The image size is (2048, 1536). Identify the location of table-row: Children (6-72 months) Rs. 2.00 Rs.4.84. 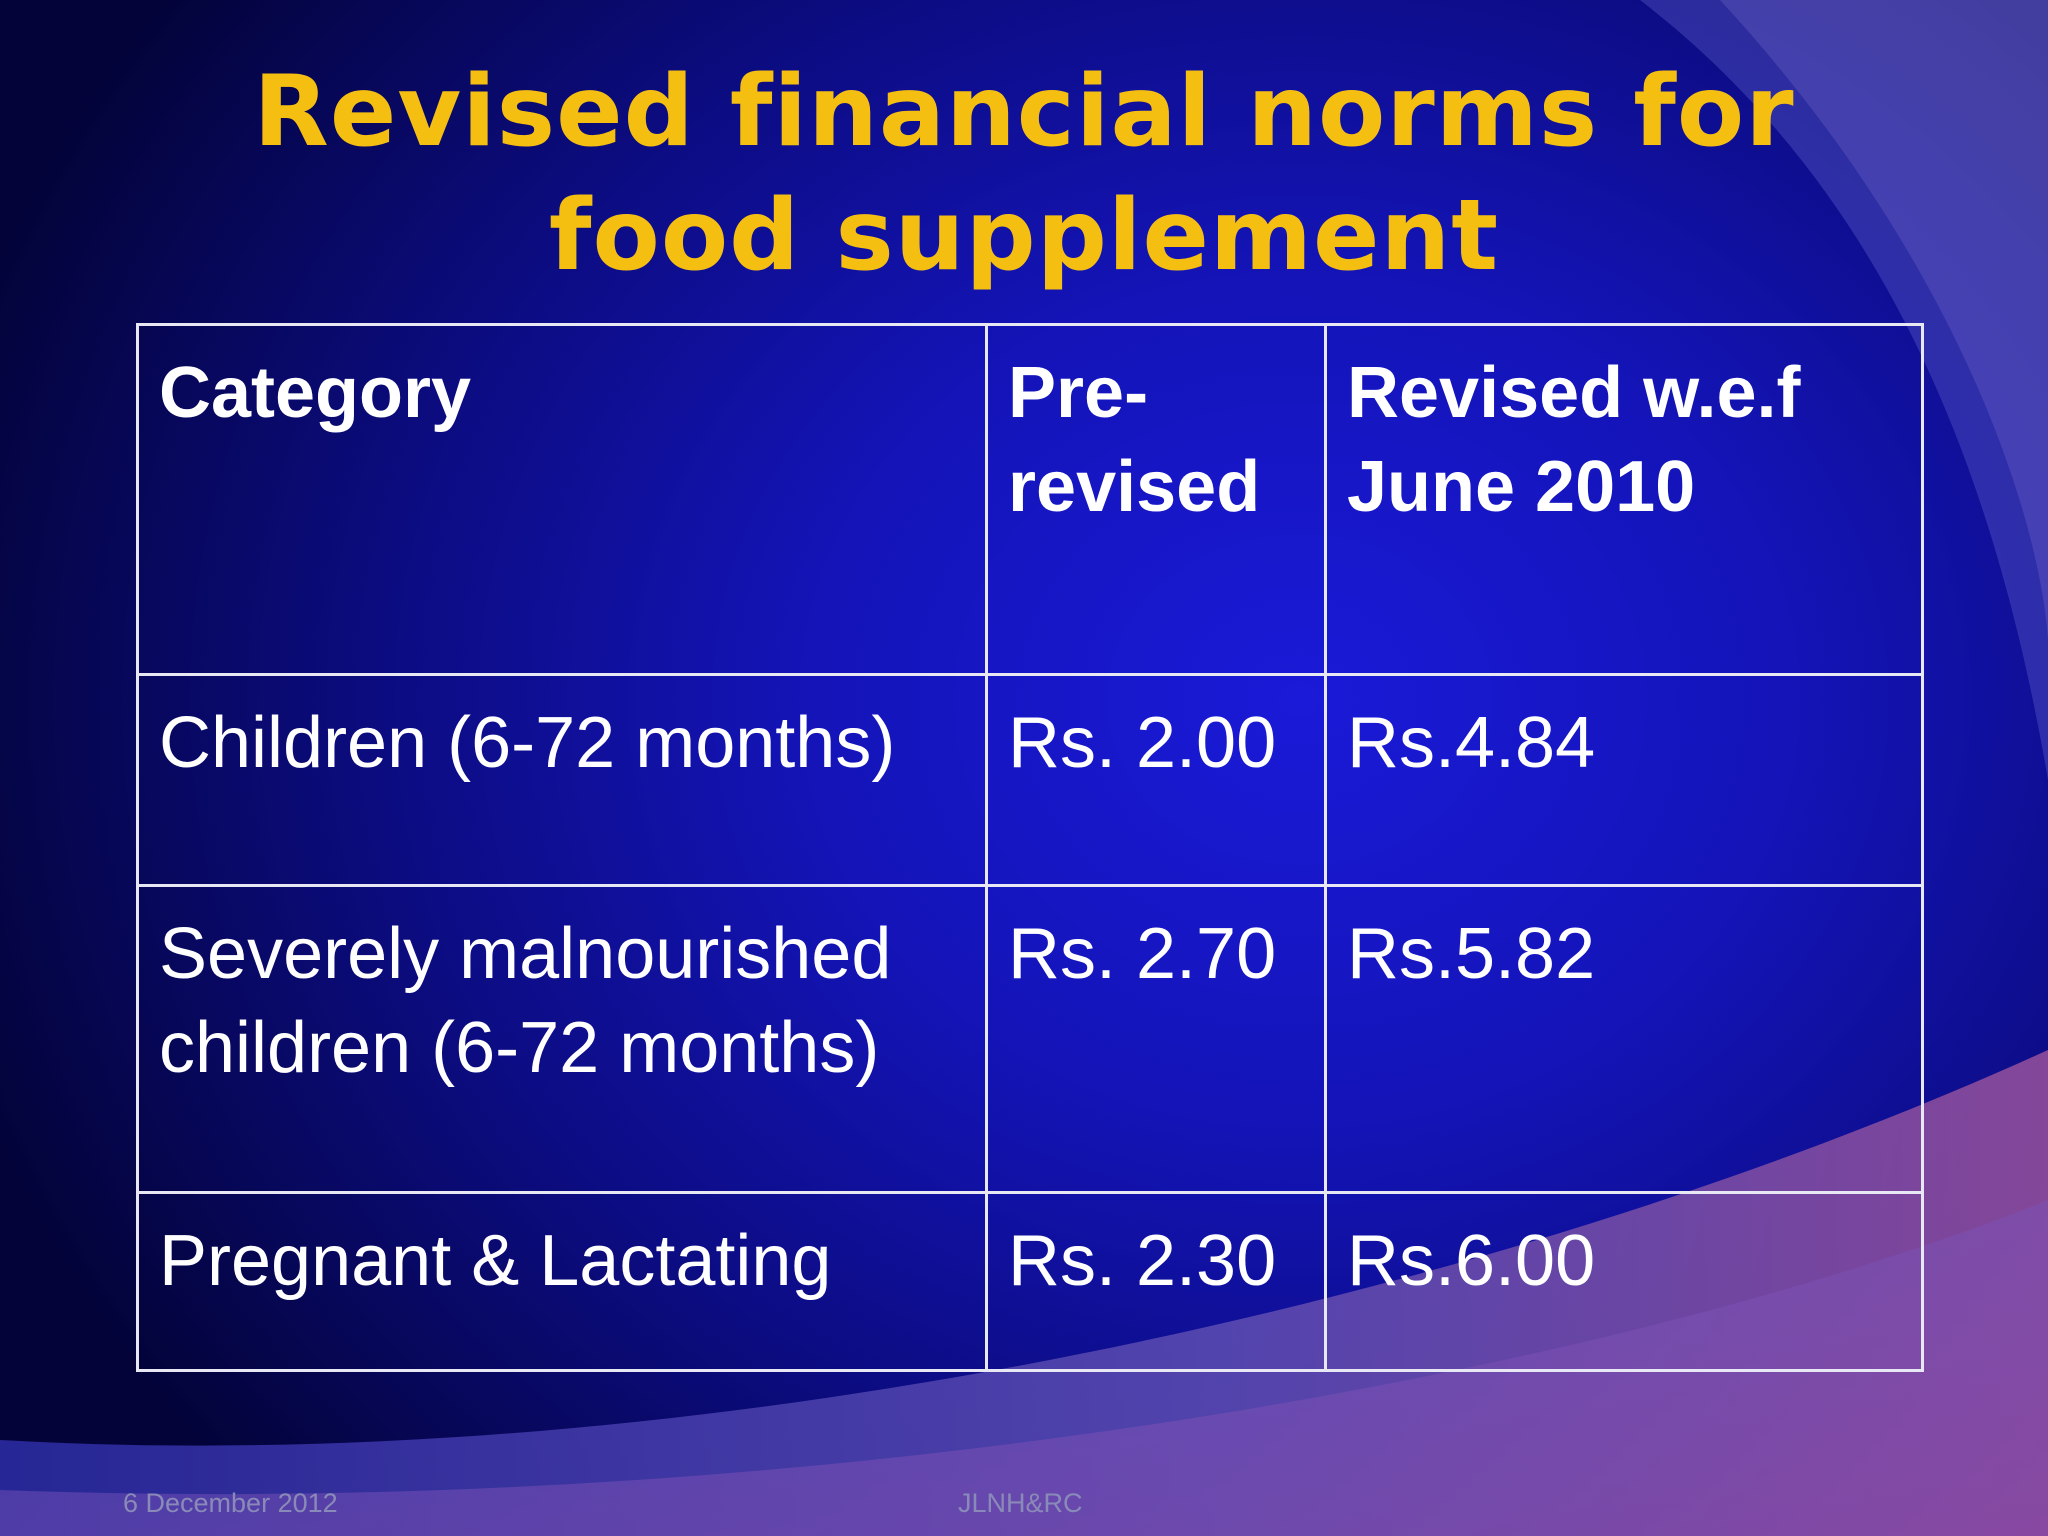
(1030, 780).